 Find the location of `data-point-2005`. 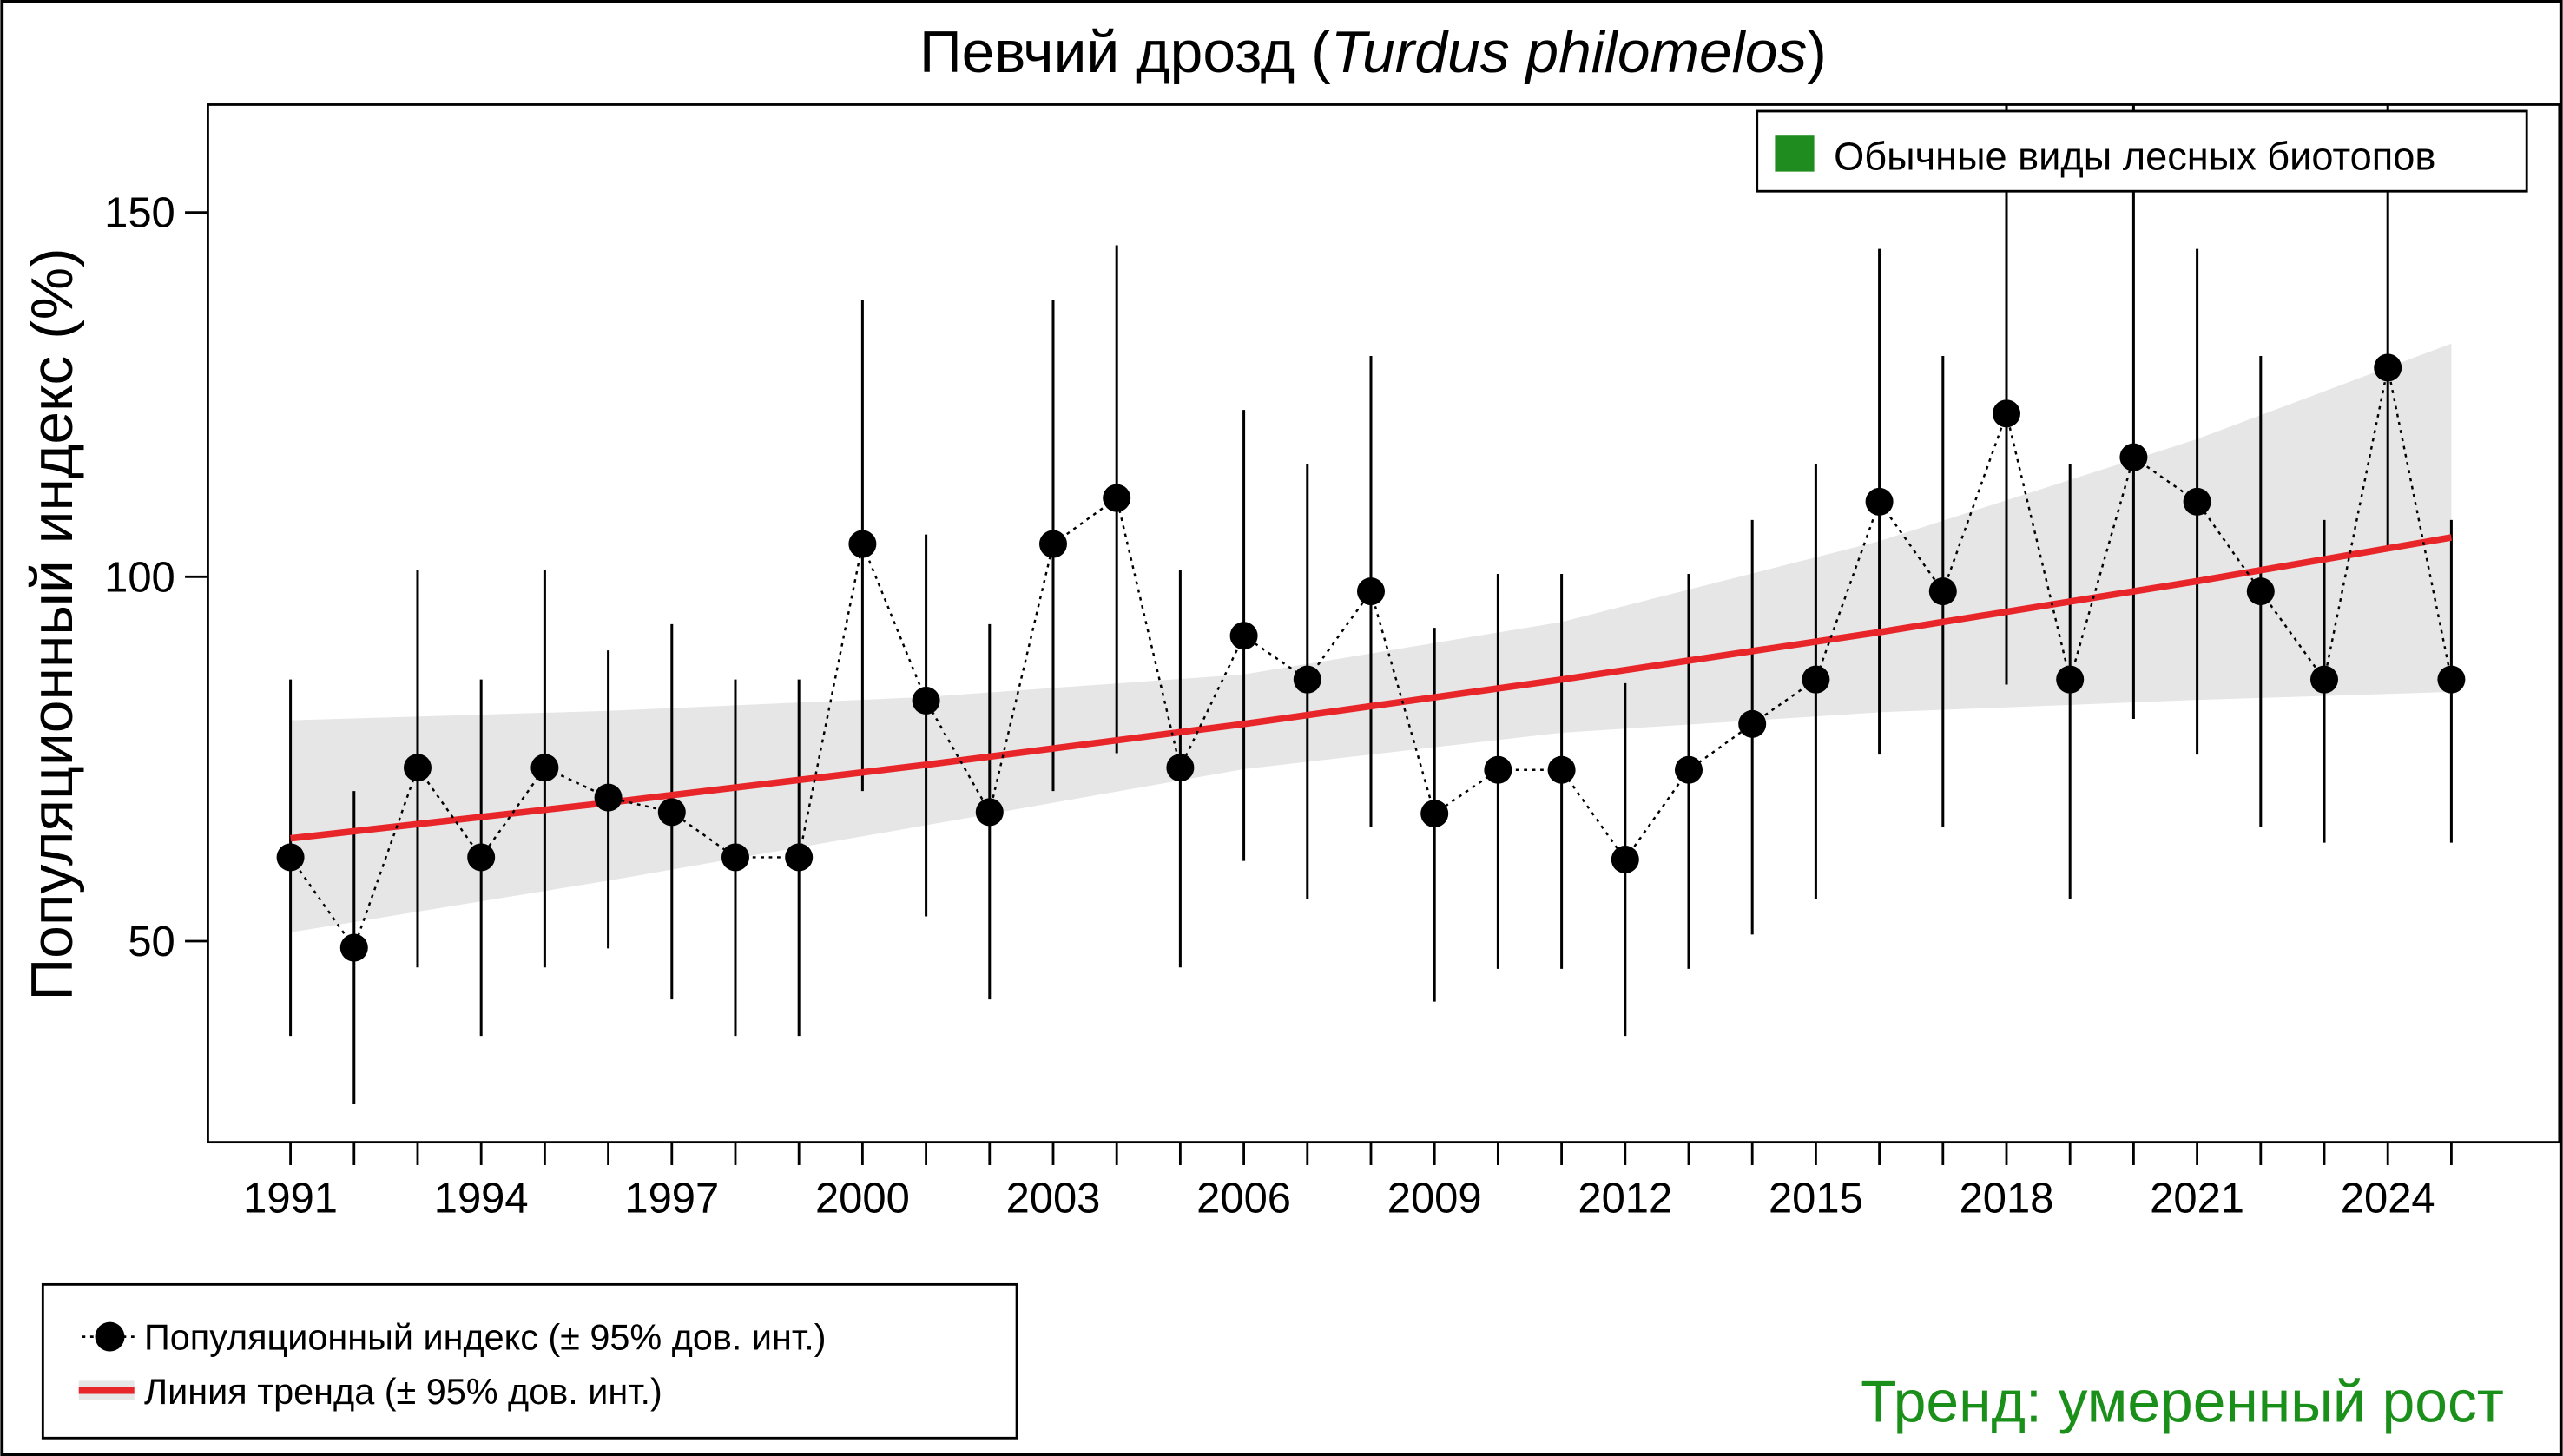

data-point-2005 is located at coordinates (1180, 768).